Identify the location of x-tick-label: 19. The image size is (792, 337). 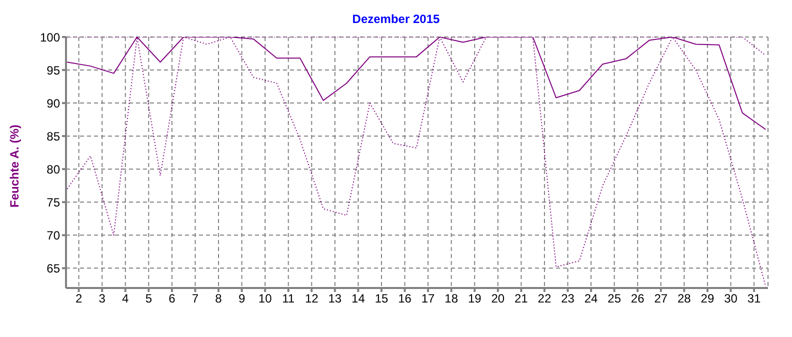
(475, 299).